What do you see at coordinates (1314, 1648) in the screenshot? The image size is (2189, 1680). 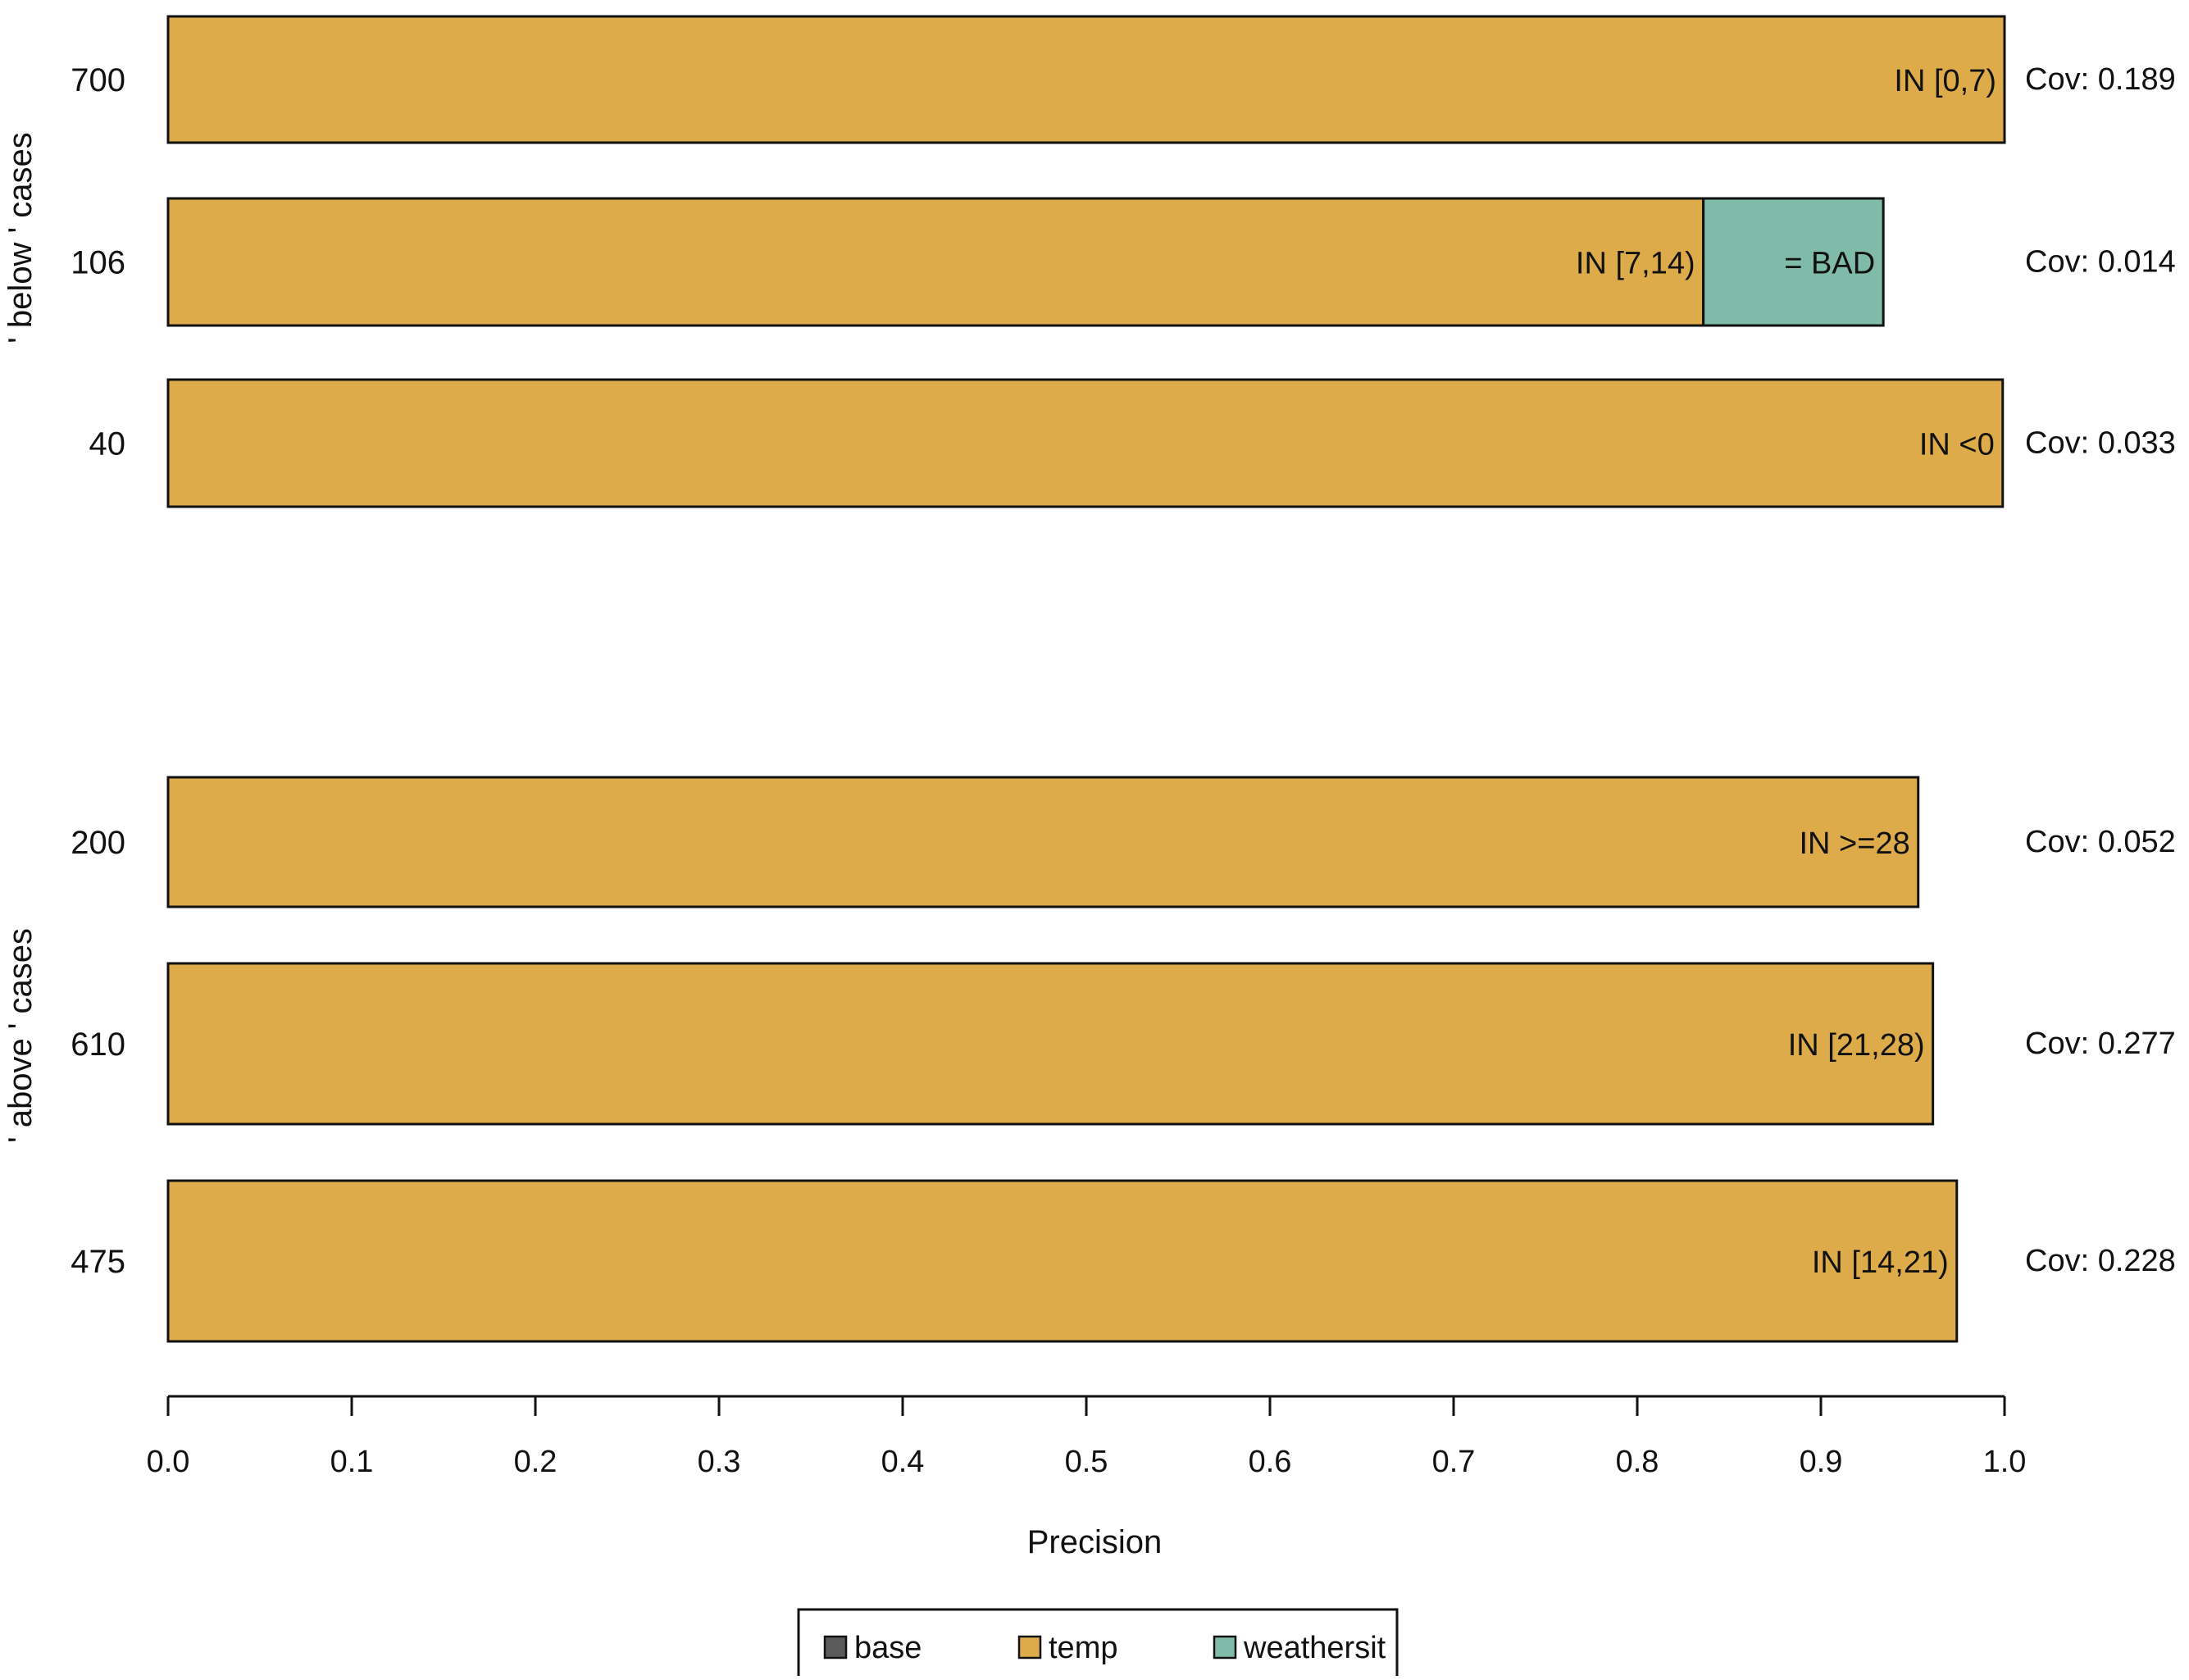 I see `legend-label-weathersit: weathersit` at bounding box center [1314, 1648].